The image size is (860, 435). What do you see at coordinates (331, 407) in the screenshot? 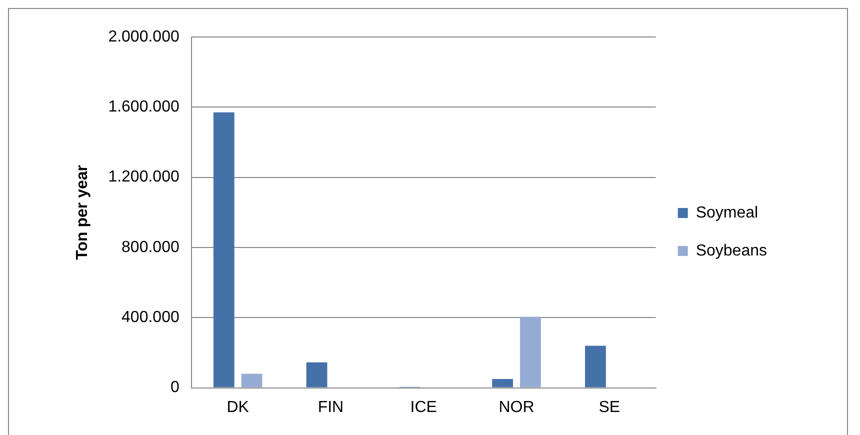
I see `x-tick-label: FIN` at bounding box center [331, 407].